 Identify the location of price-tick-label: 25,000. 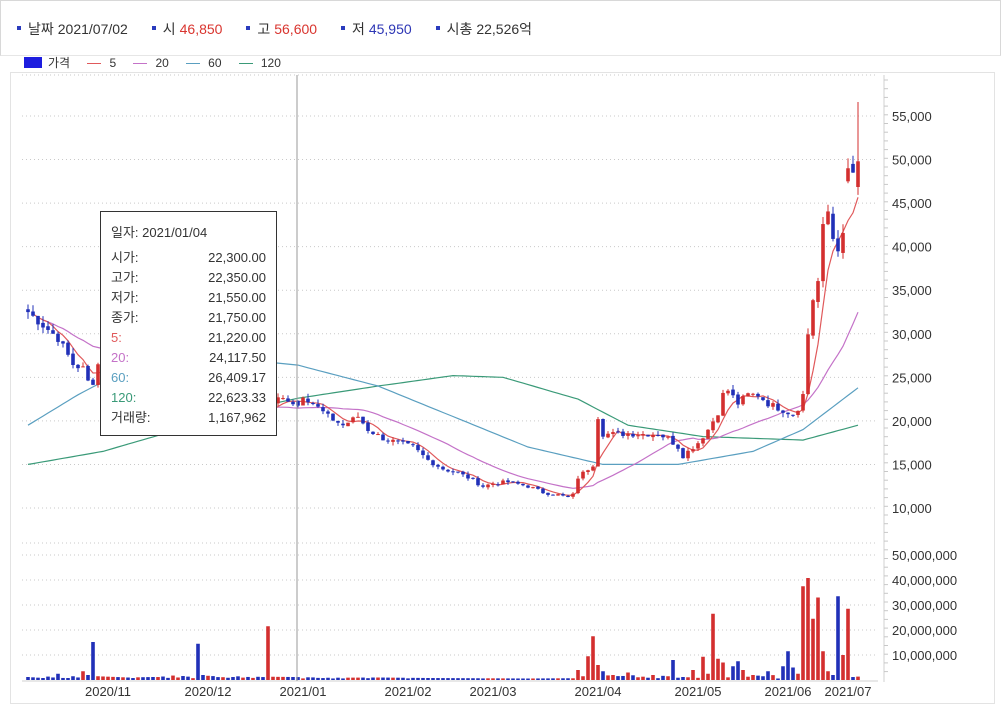
(912, 377).